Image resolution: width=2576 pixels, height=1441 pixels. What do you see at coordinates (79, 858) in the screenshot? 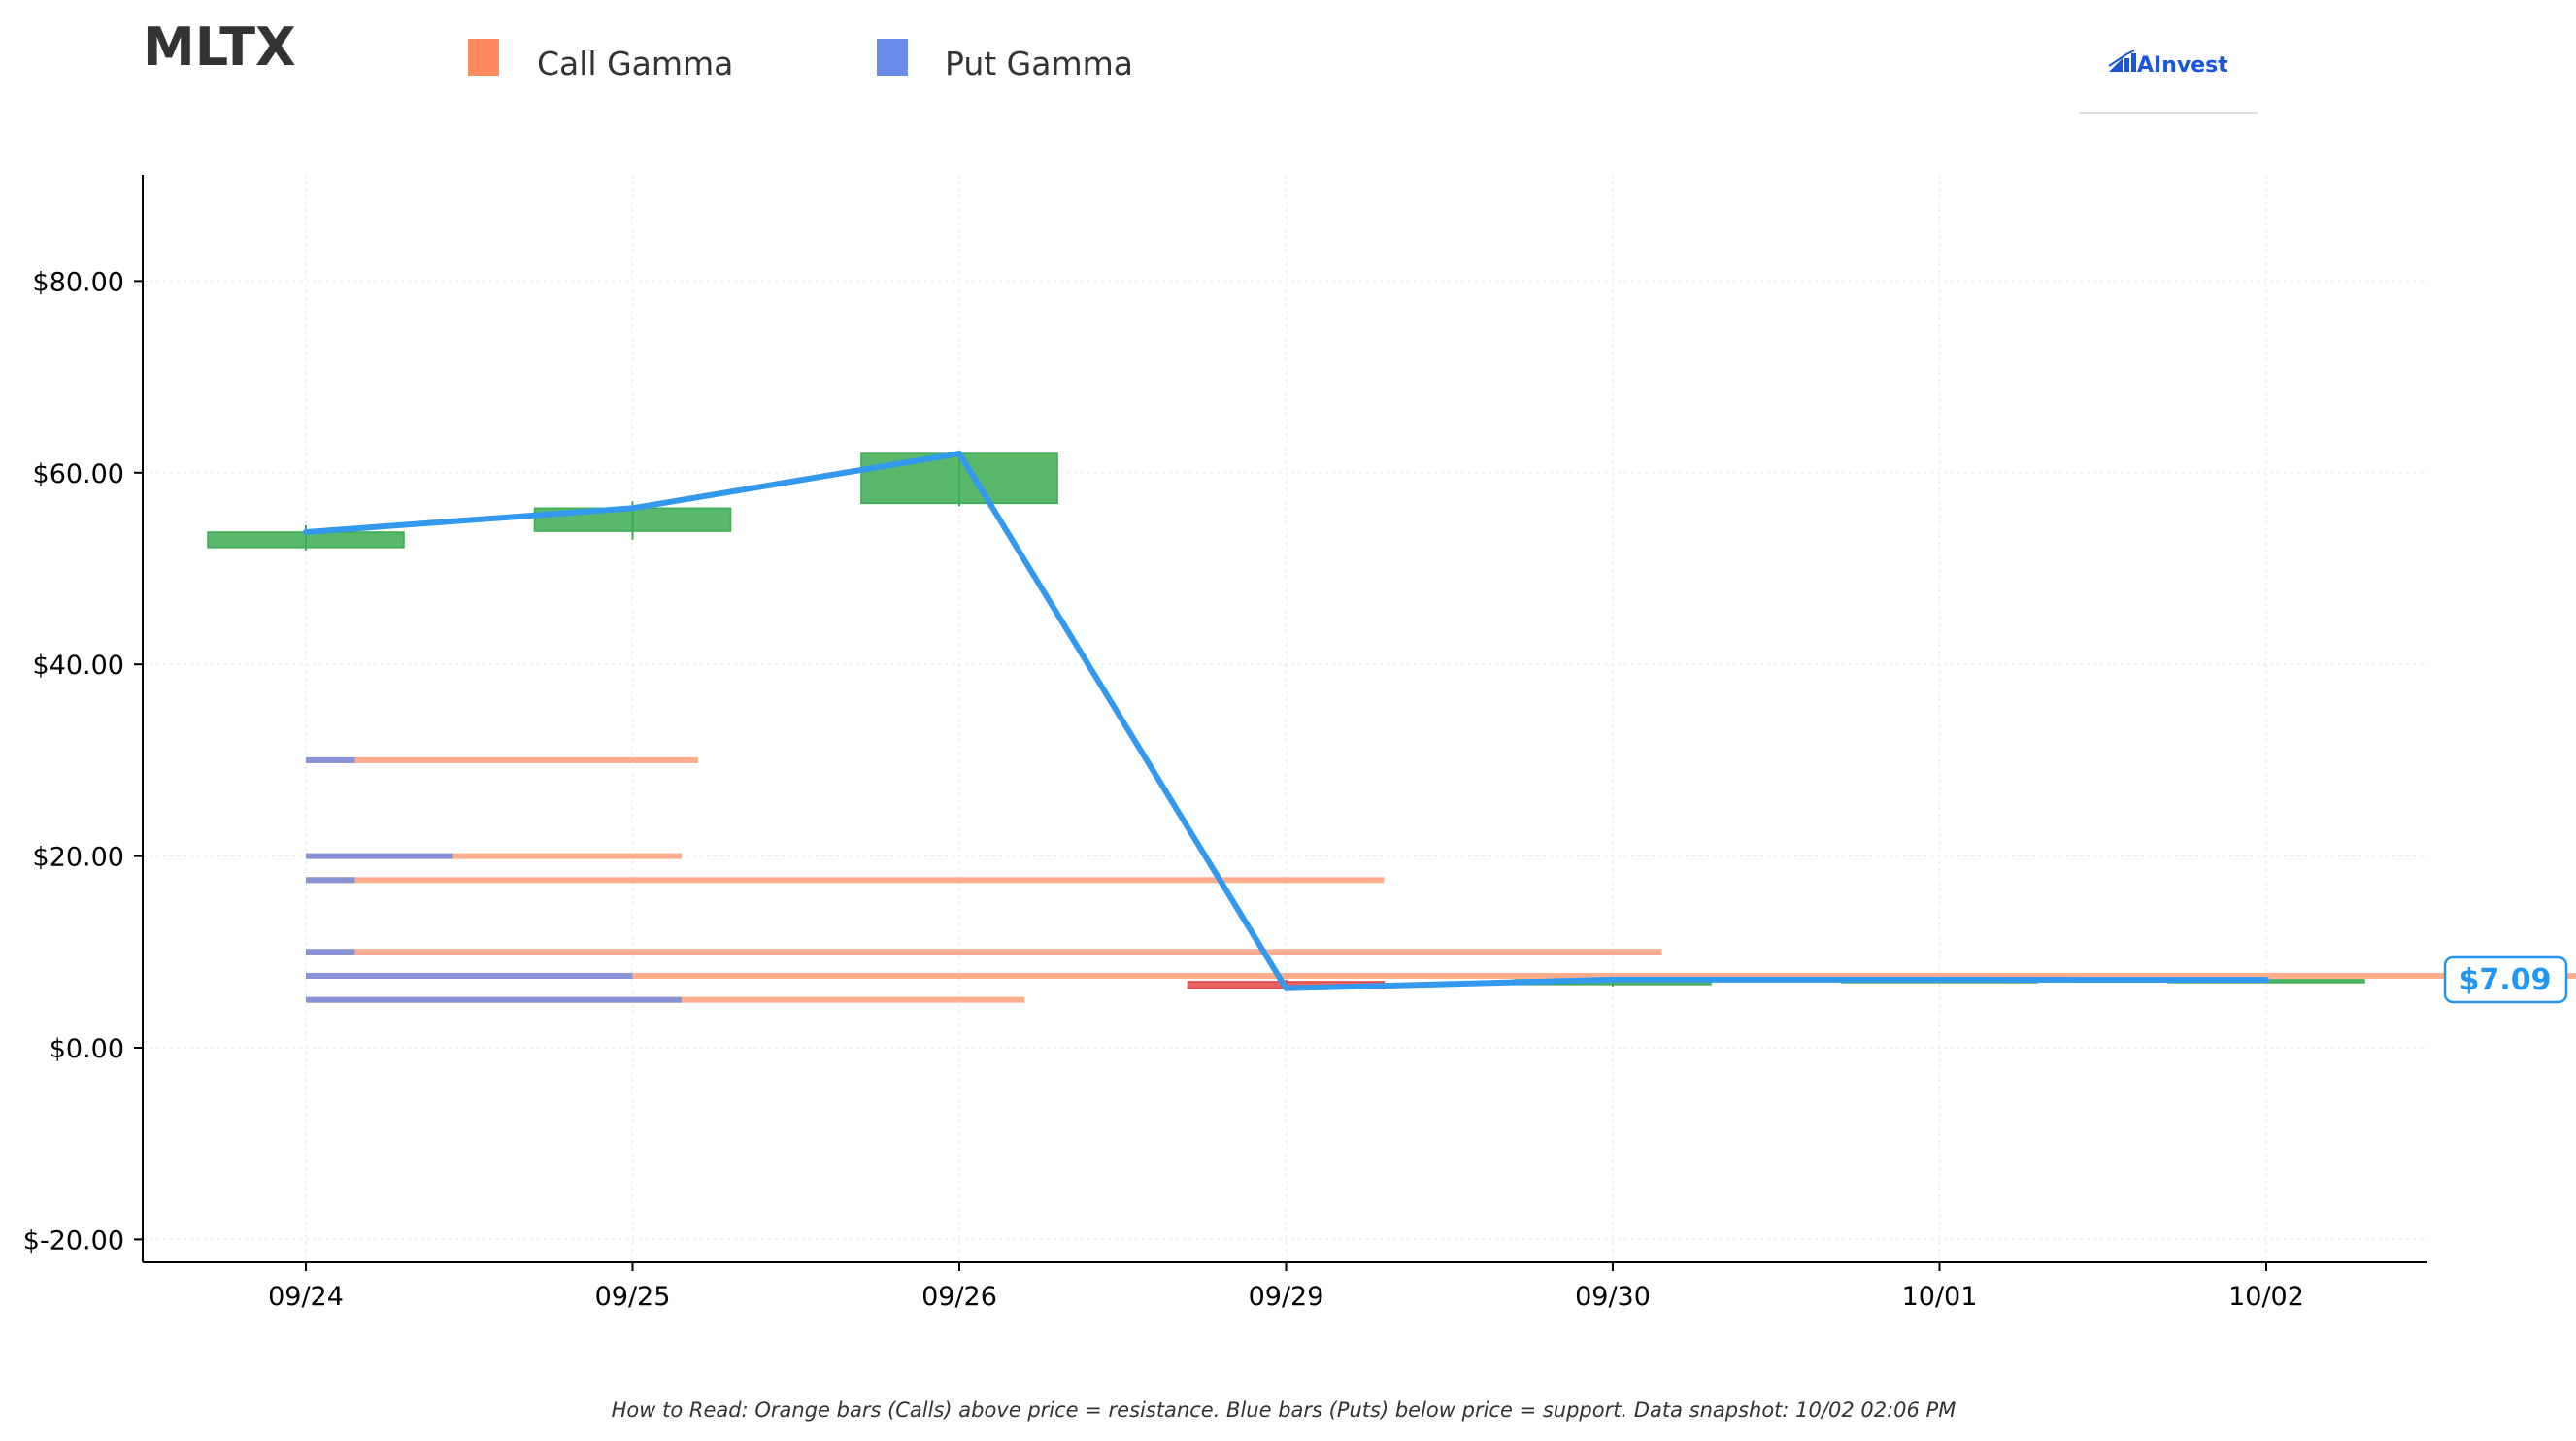
I see `y-tick-label-2: $20.00` at bounding box center [79, 858].